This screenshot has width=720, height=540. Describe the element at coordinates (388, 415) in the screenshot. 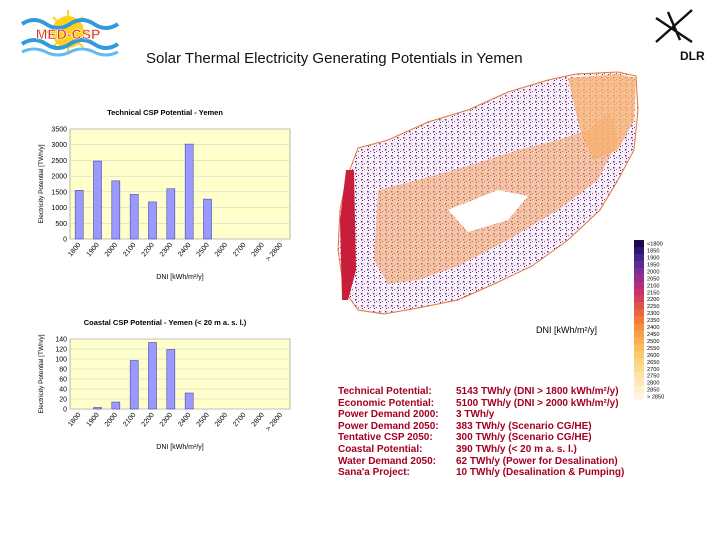

I see `stat-label: Power Demand 2000:` at that location.